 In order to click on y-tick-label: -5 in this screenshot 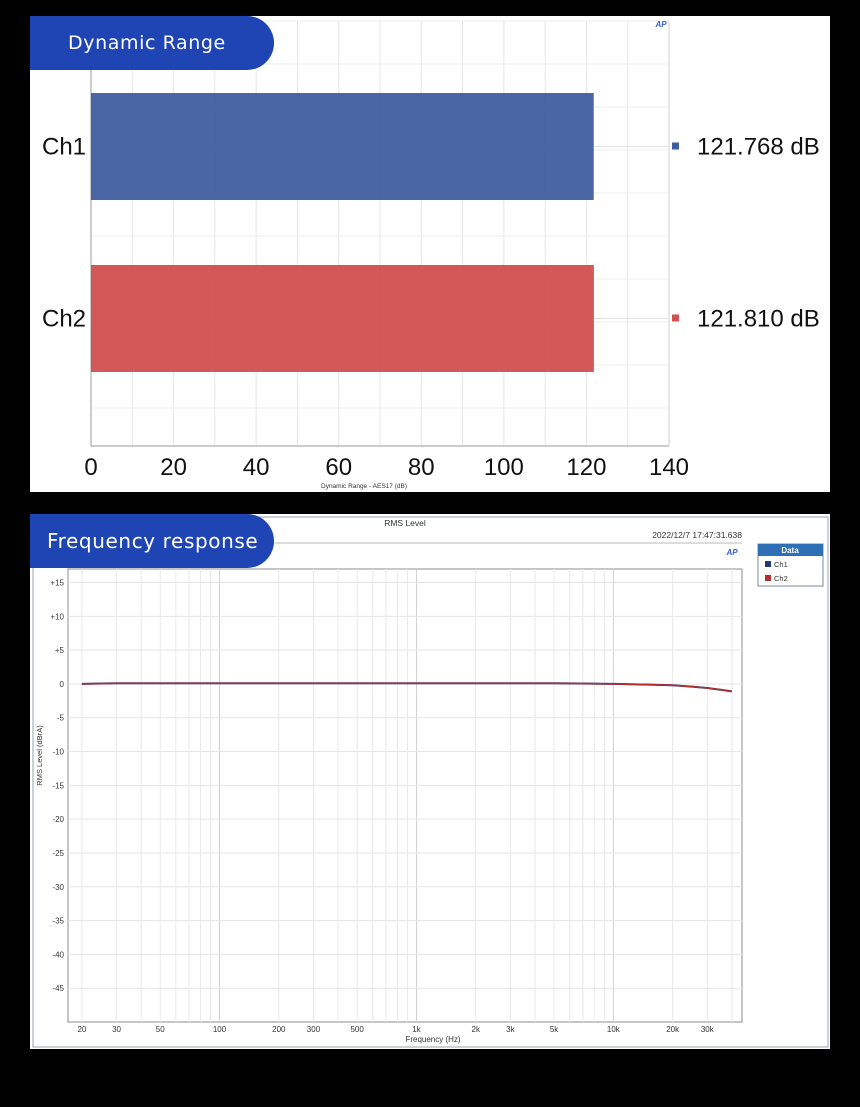, I will do `click(61, 718)`.